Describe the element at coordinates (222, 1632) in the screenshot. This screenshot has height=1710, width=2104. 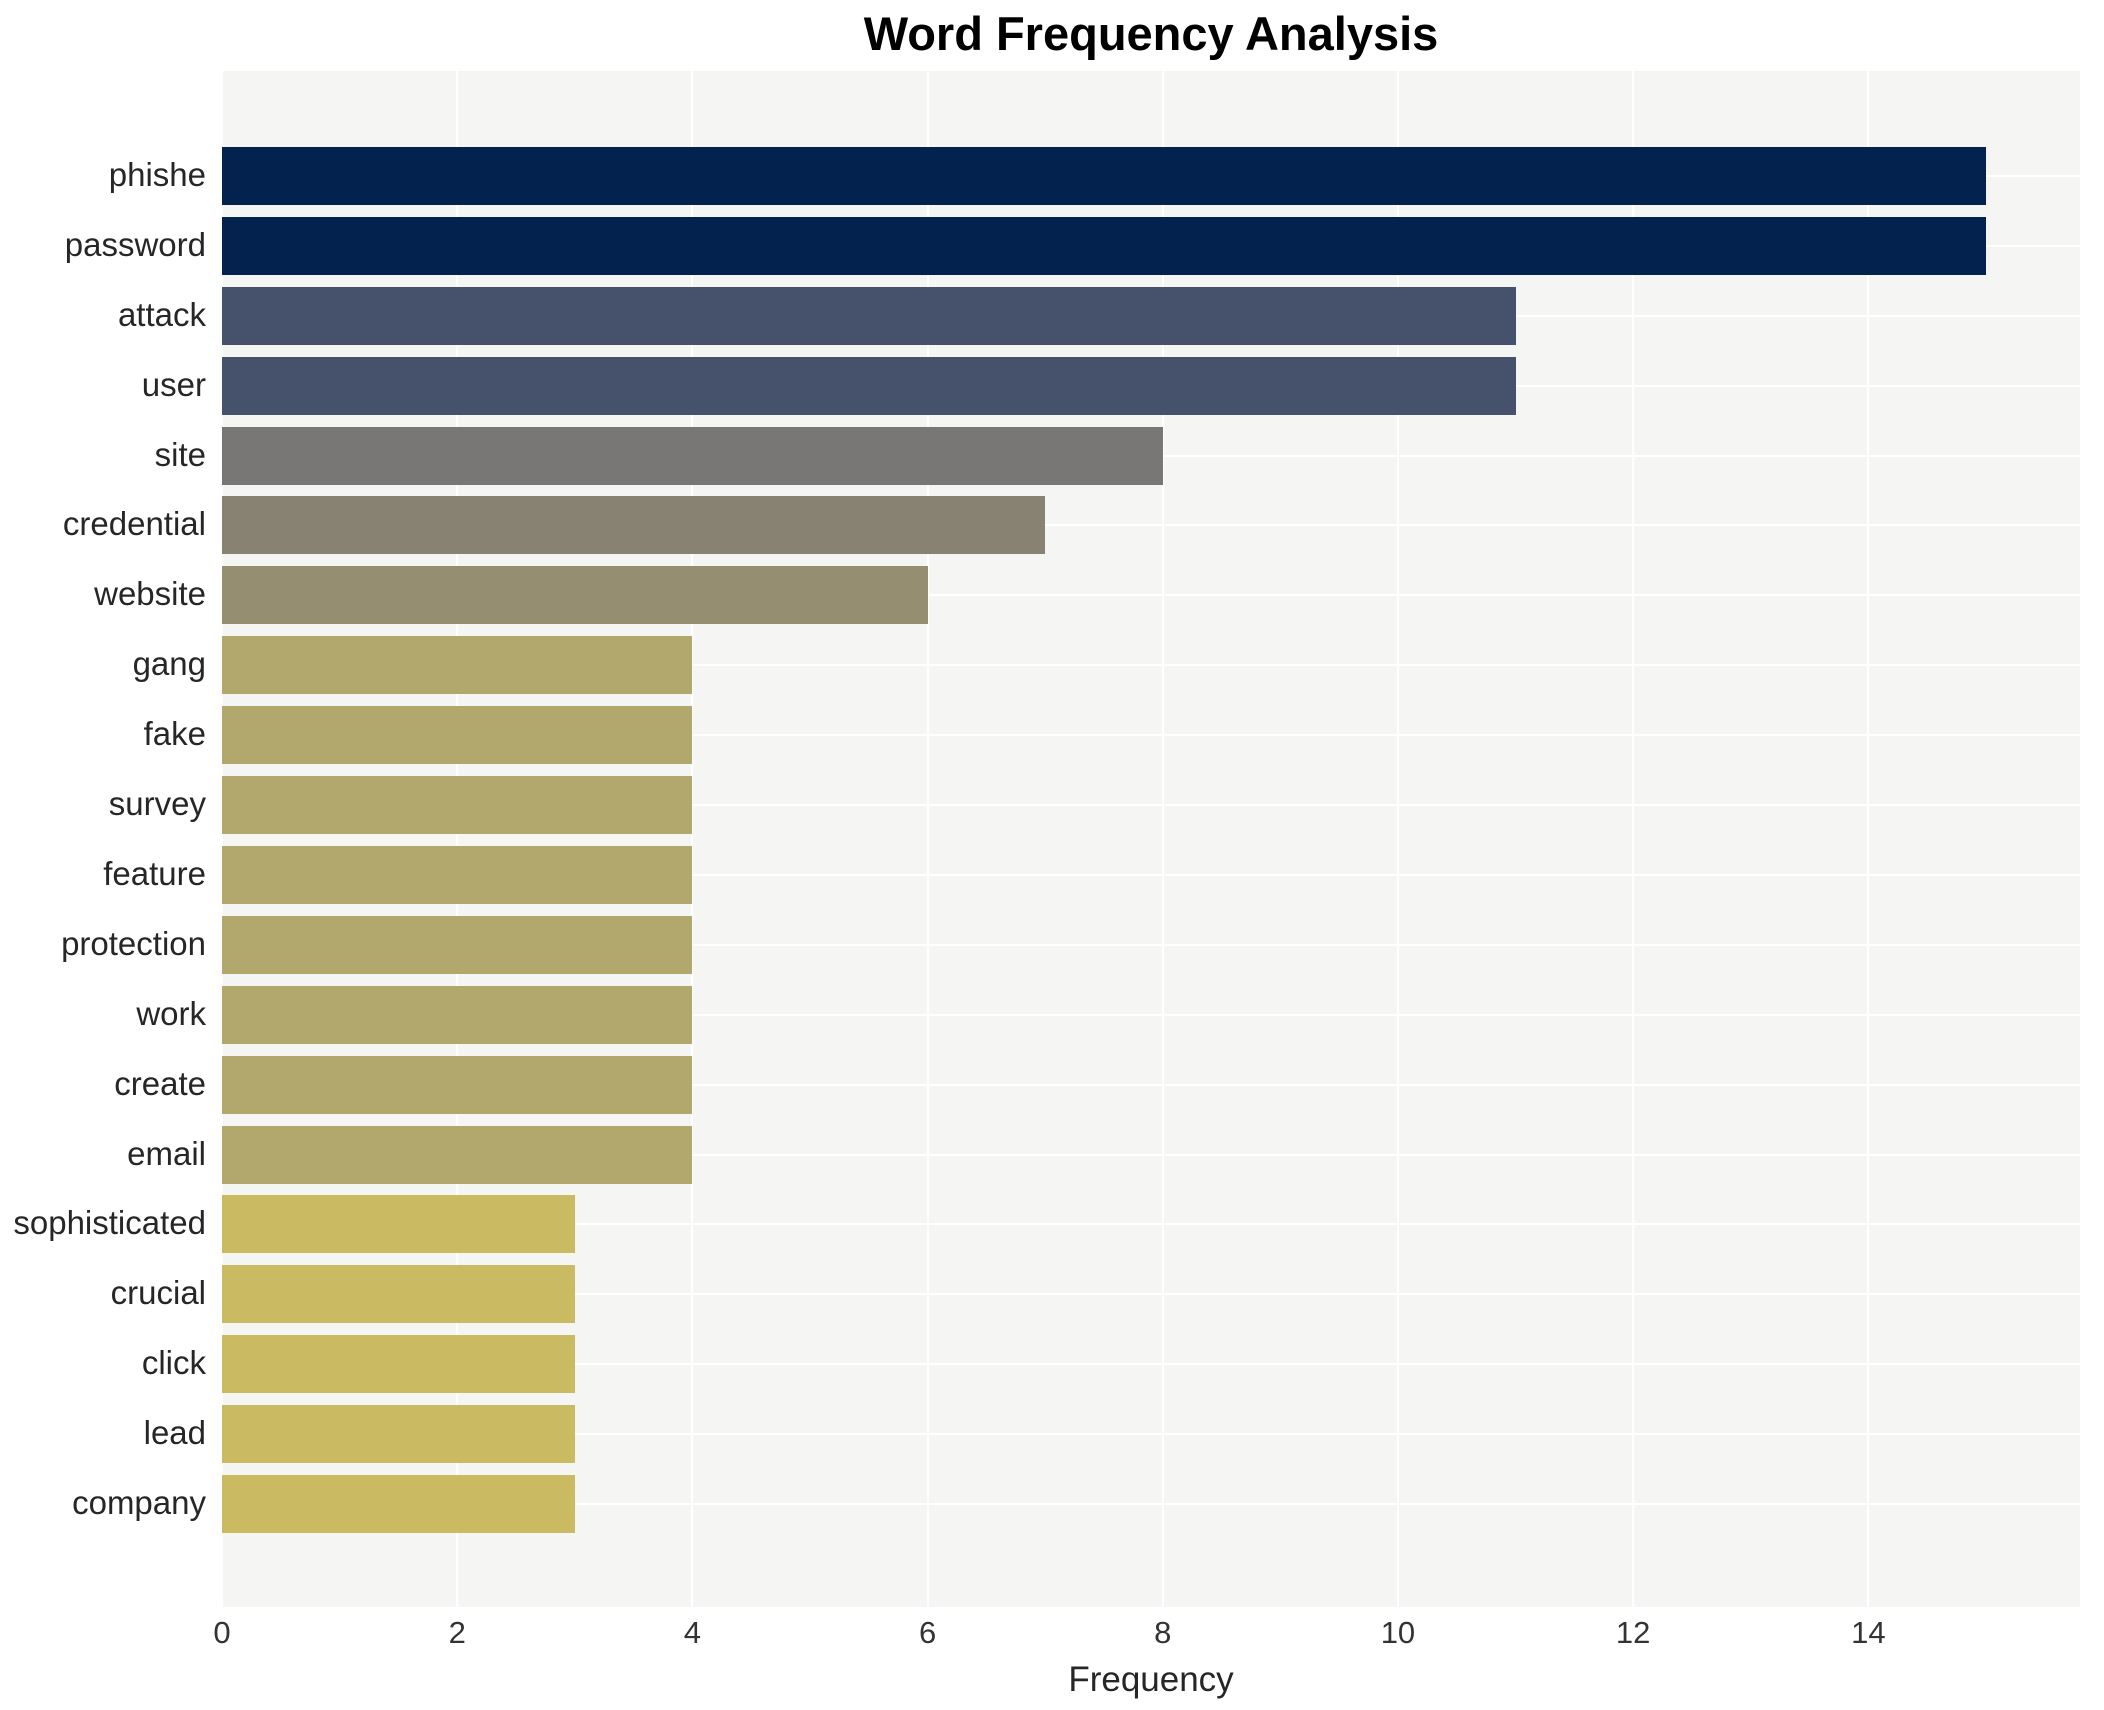
I see `x-tick-0: 0` at that location.